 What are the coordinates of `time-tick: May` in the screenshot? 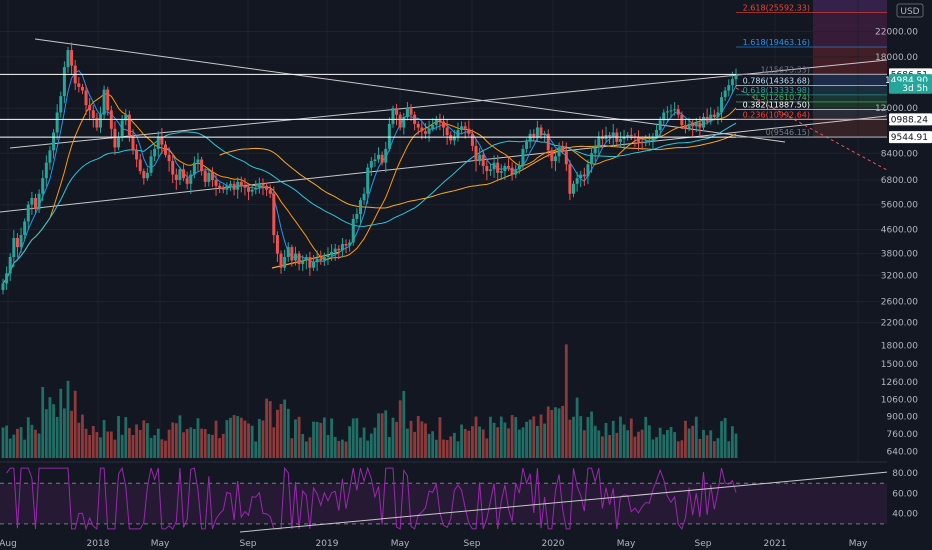 It's located at (626, 544).